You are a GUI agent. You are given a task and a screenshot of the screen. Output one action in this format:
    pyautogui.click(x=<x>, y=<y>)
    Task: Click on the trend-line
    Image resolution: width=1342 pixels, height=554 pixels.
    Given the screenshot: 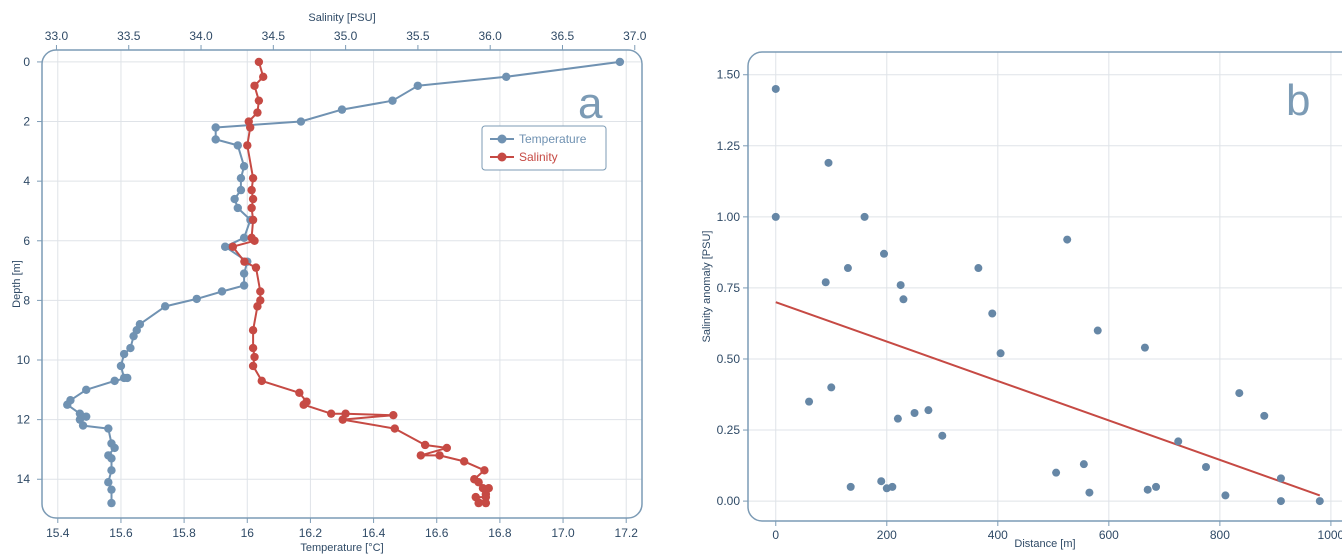 What is the action you would take?
    pyautogui.click(x=1048, y=399)
    